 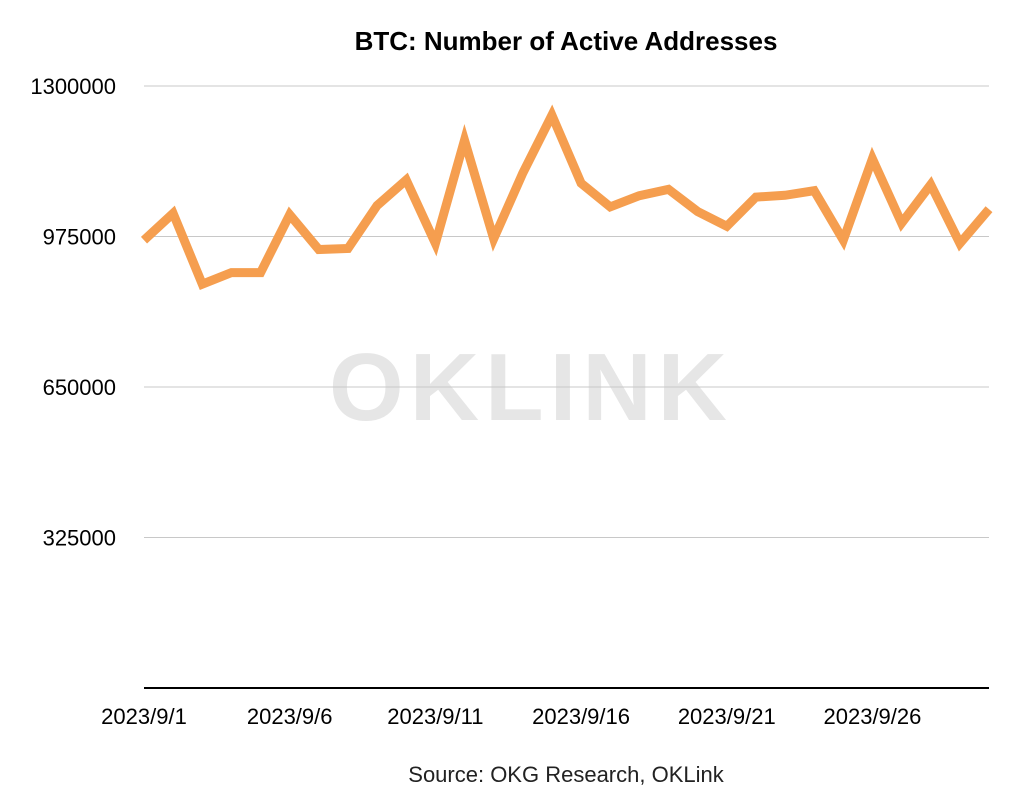 What do you see at coordinates (144, 716) in the screenshot?
I see `x-tick-label: 2023/9/1` at bounding box center [144, 716].